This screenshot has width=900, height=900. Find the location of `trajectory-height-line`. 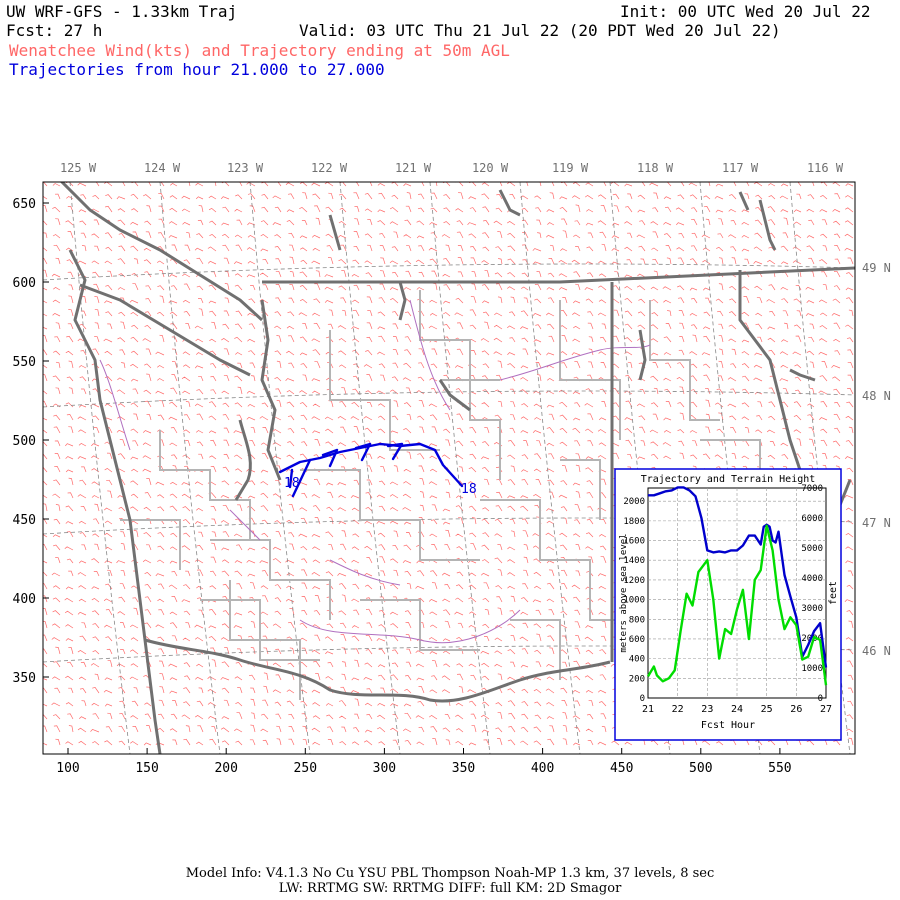

trajectory-height-line is located at coordinates (738, 577).